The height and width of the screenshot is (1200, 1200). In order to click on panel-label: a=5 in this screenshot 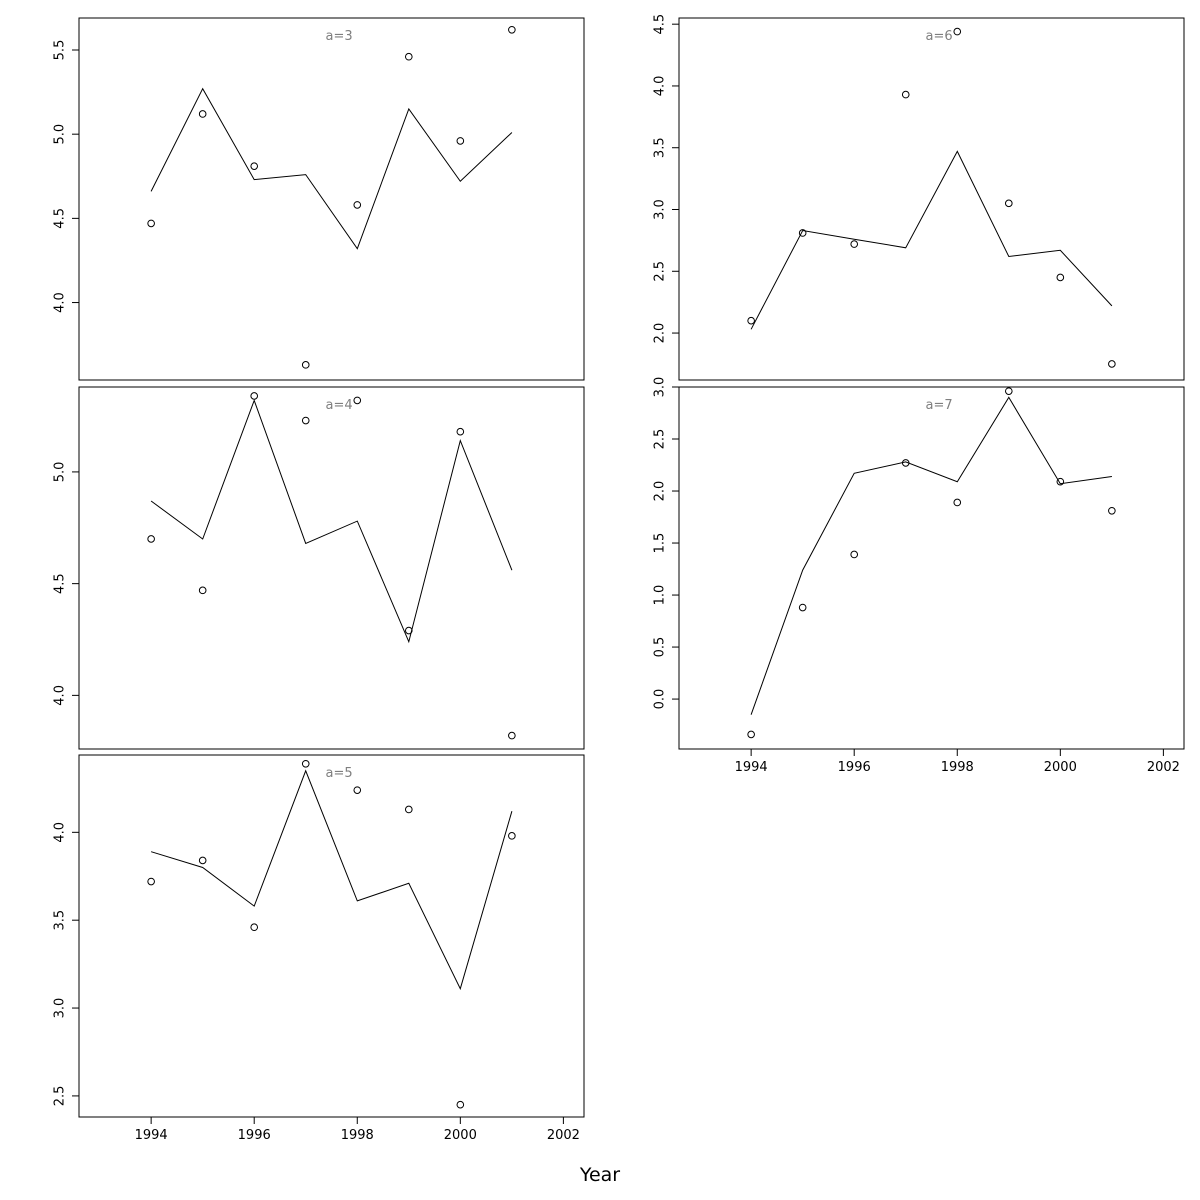, I will do `click(339, 773)`.